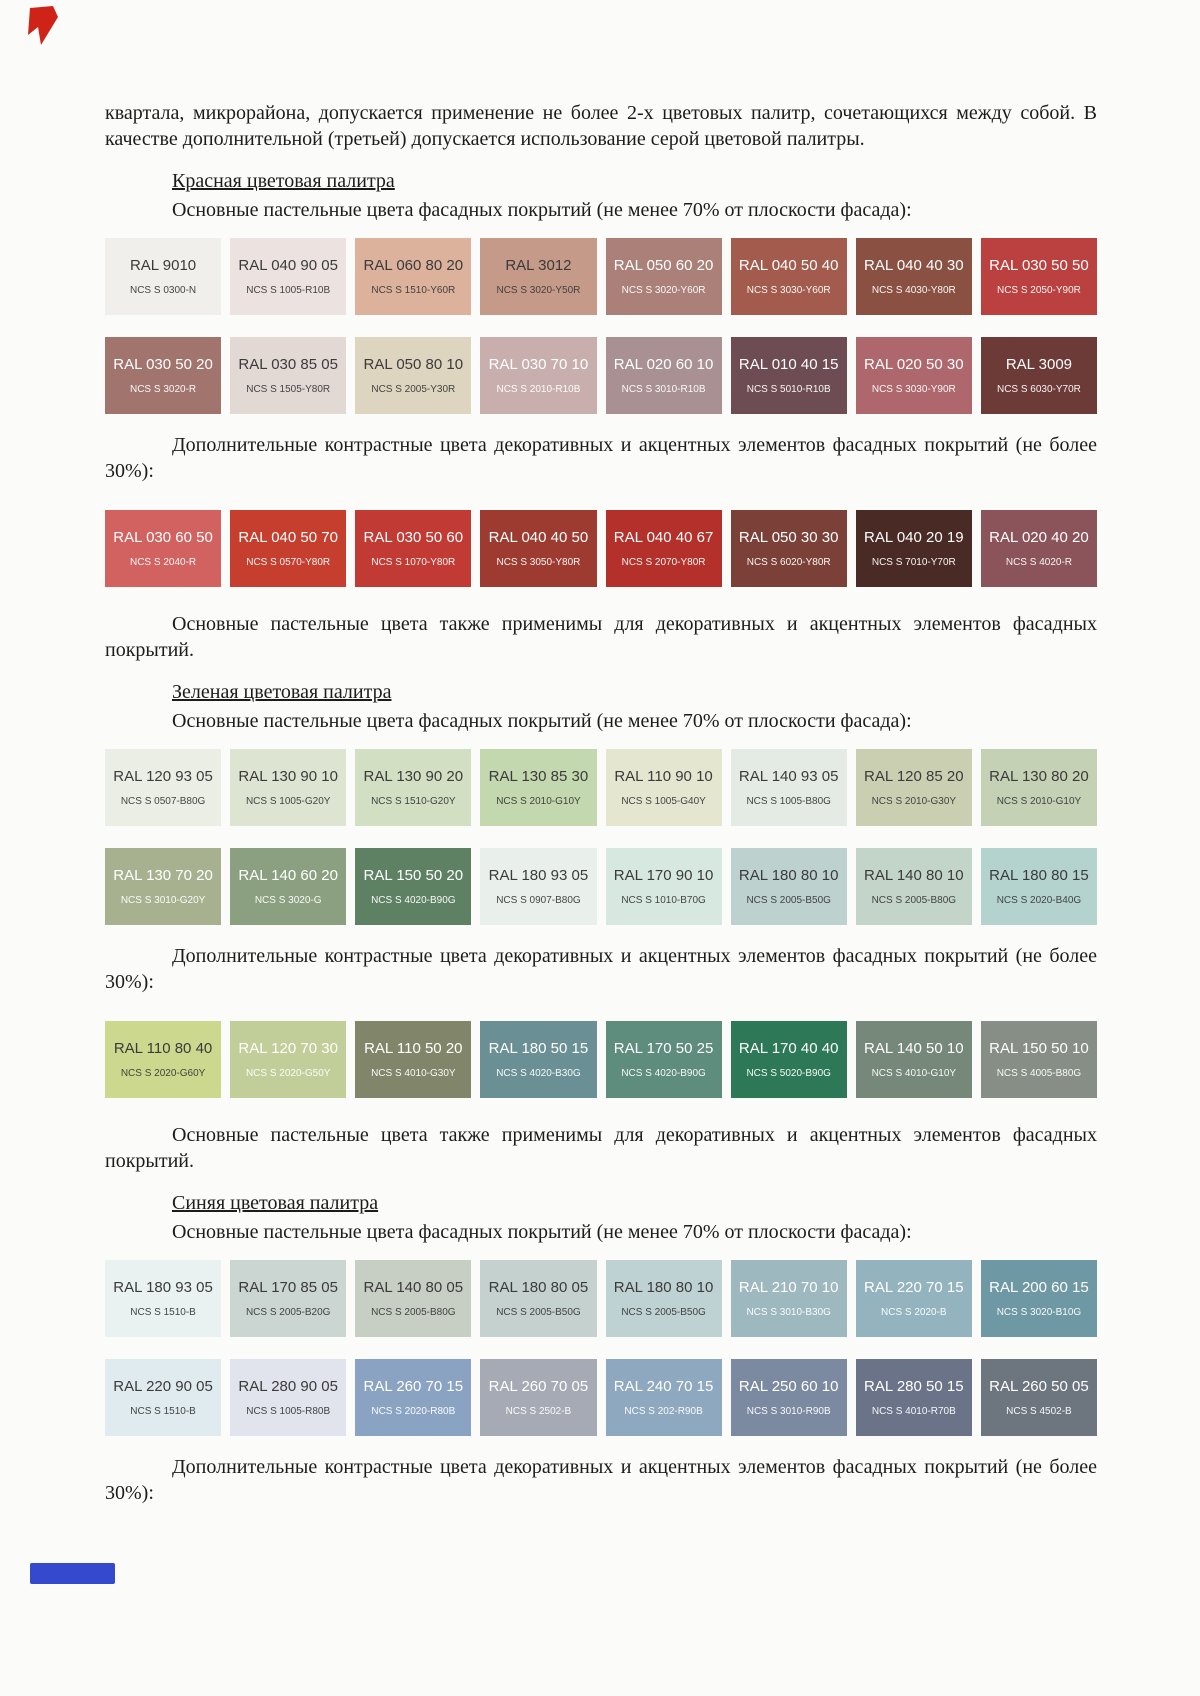 Image resolution: width=1200 pixels, height=1696 pixels. I want to click on ncs-code: NCS S 1505-Y80R, so click(288, 389).